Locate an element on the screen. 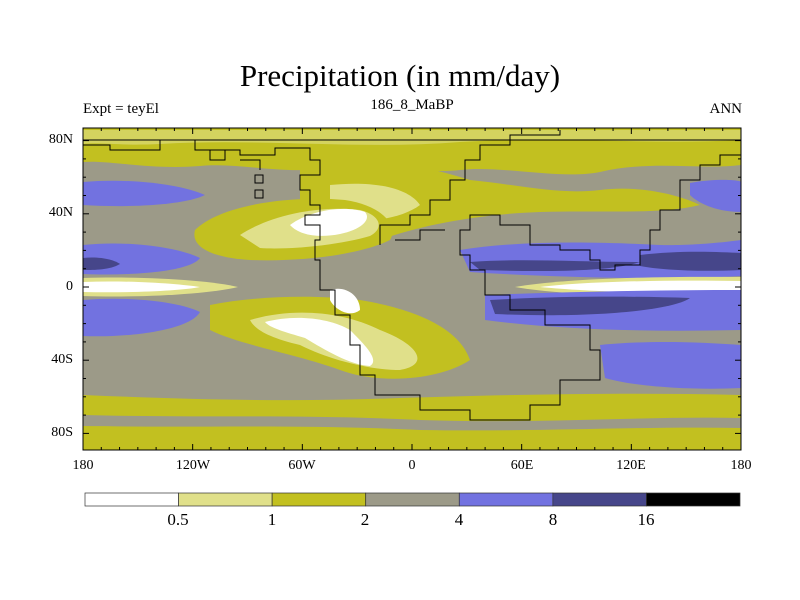 The width and height of the screenshot is (800, 600). plot-title: Precipitation (in mm/day) is located at coordinates (400, 75).